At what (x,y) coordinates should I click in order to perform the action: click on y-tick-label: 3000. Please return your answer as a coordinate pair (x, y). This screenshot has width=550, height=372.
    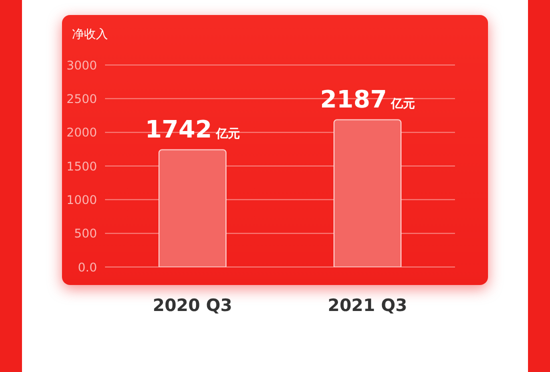
    Looking at the image, I should click on (81, 65).